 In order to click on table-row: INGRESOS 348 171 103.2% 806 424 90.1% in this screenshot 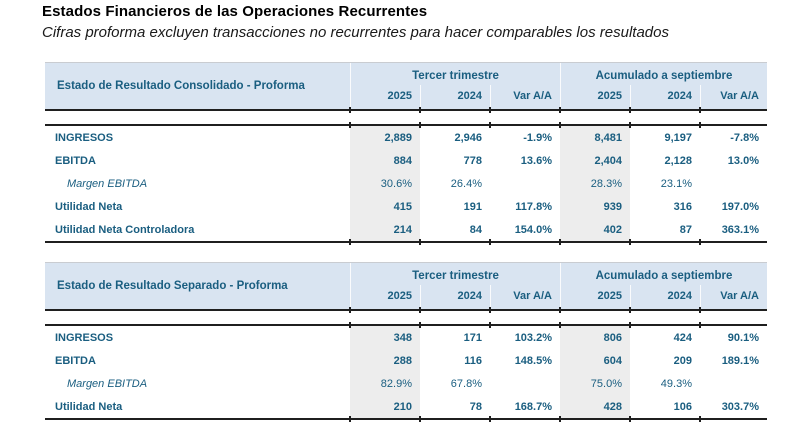, I will do `click(406, 337)`.